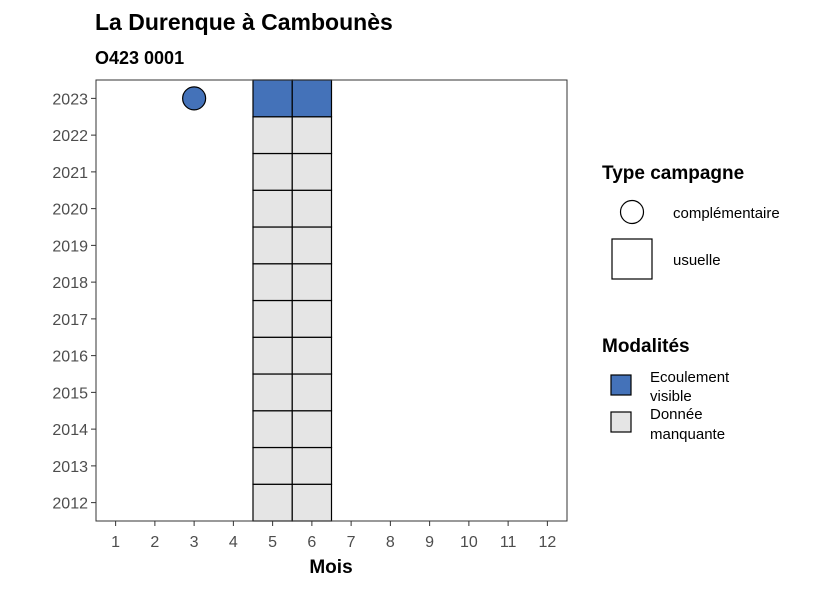 The width and height of the screenshot is (826, 590). I want to click on legend-circle-marker, so click(632, 212).